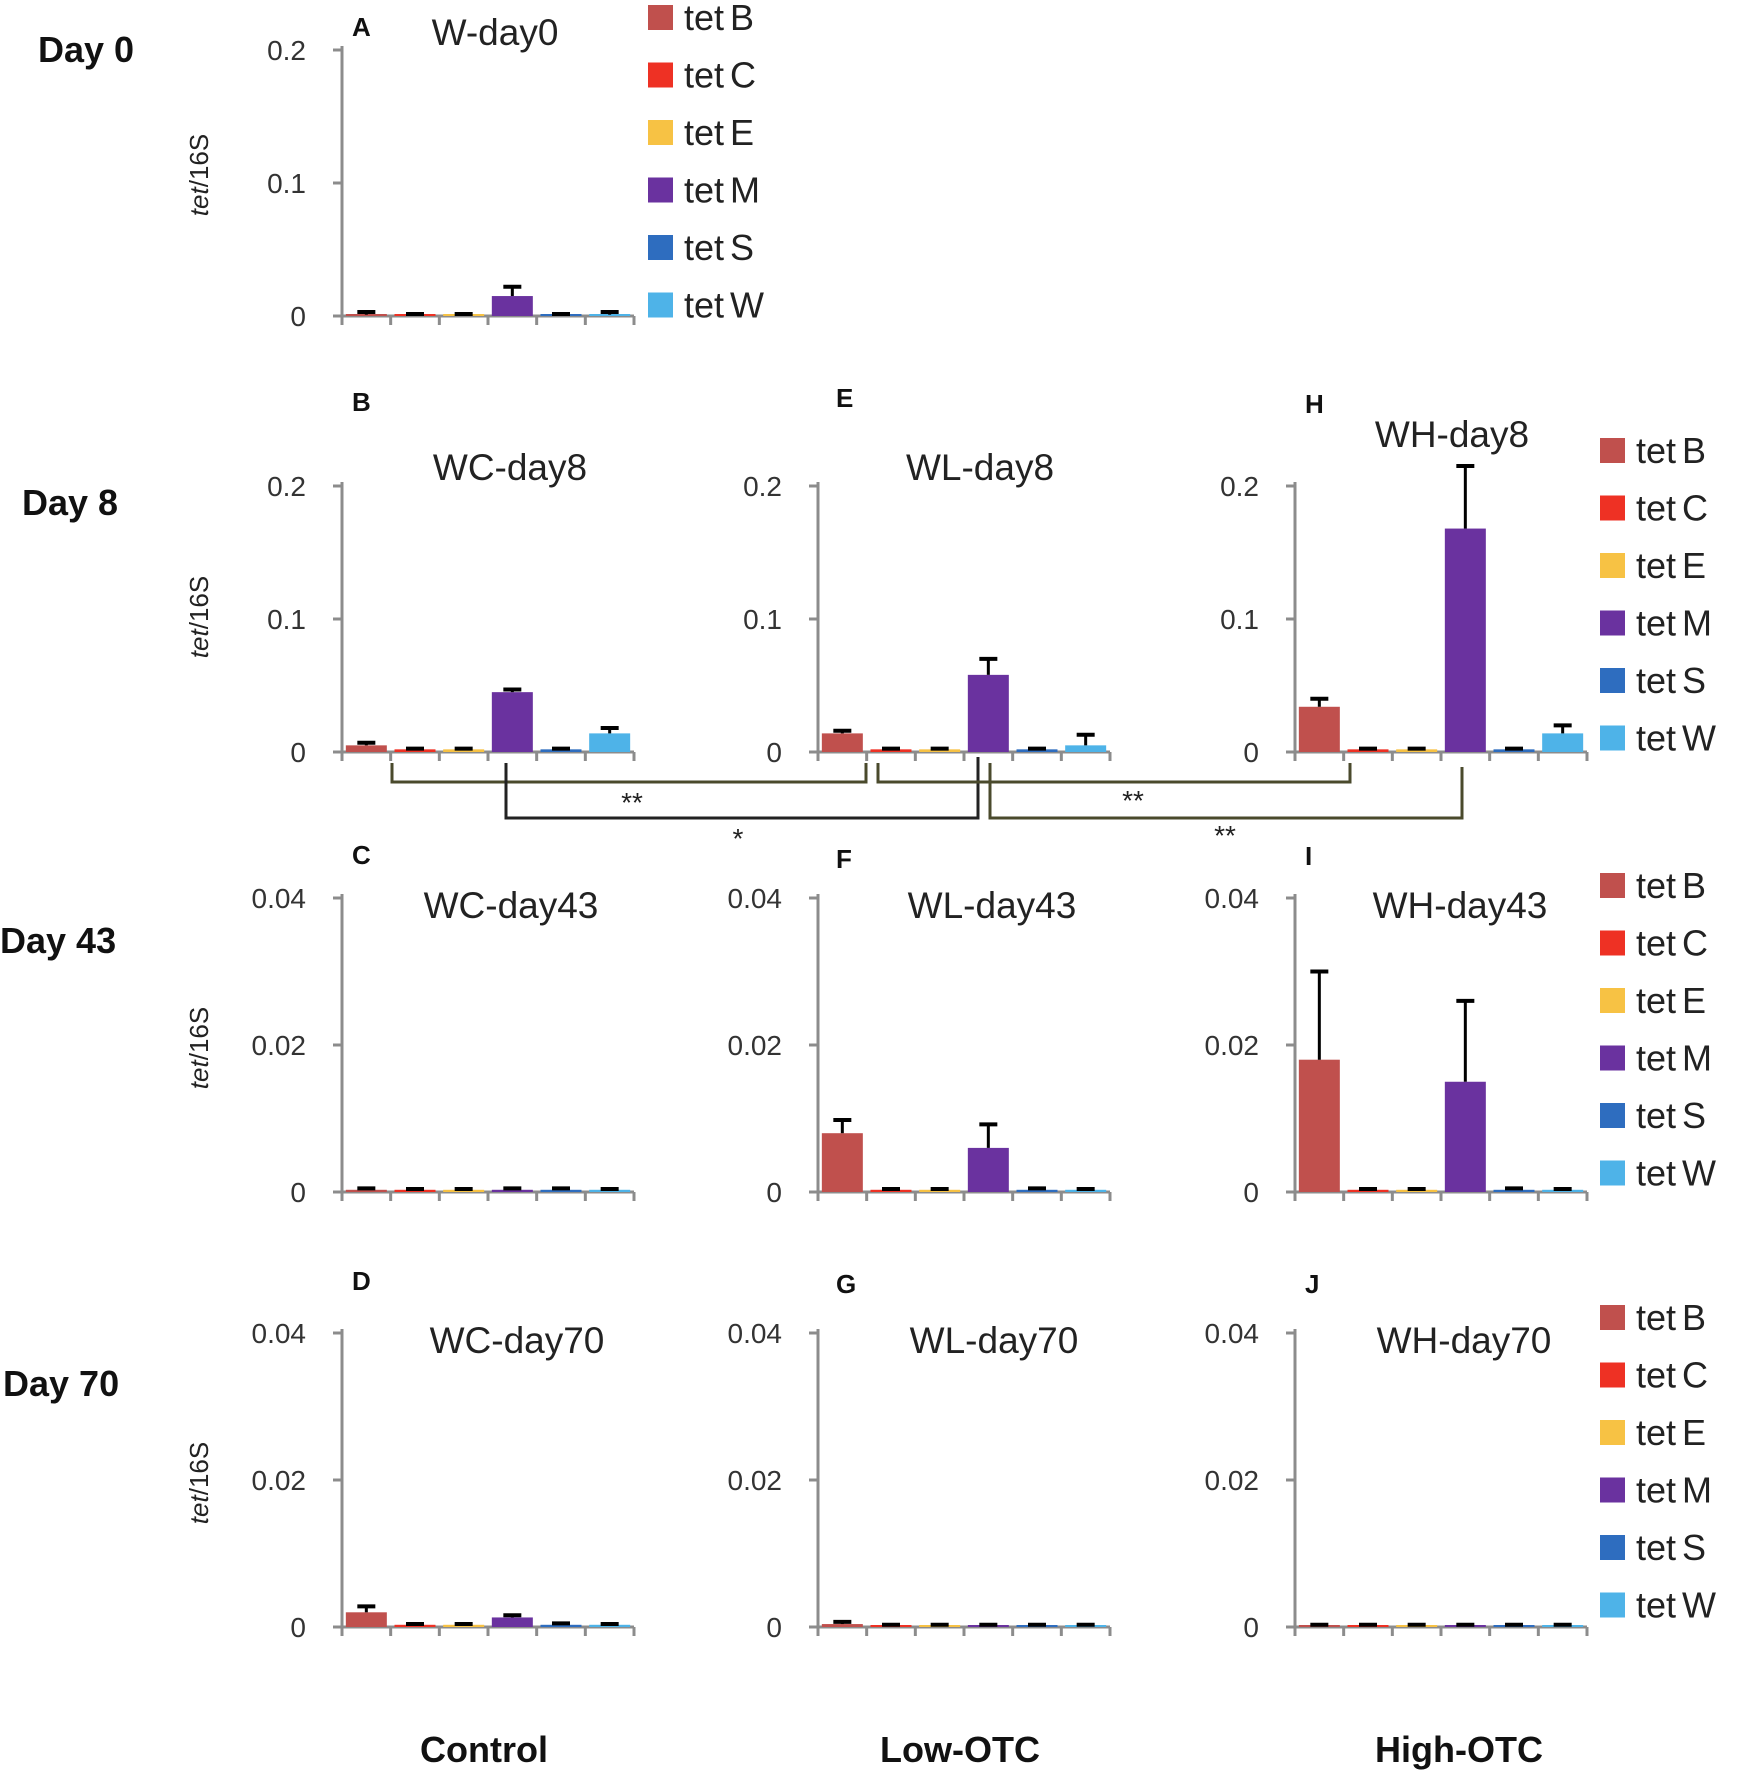  What do you see at coordinates (361, 855) in the screenshot?
I see `panel-letter-C: C` at bounding box center [361, 855].